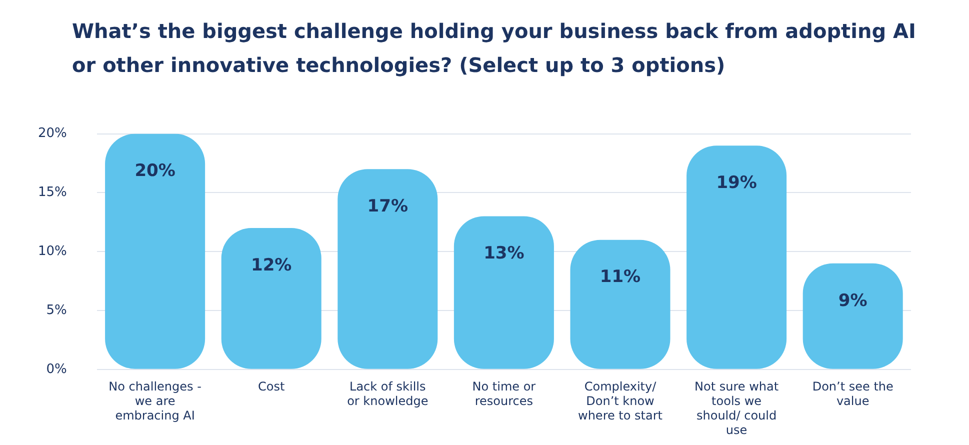 The width and height of the screenshot is (969, 445). Describe the element at coordinates (387, 206) in the screenshot. I see `data-label: 17%` at that location.